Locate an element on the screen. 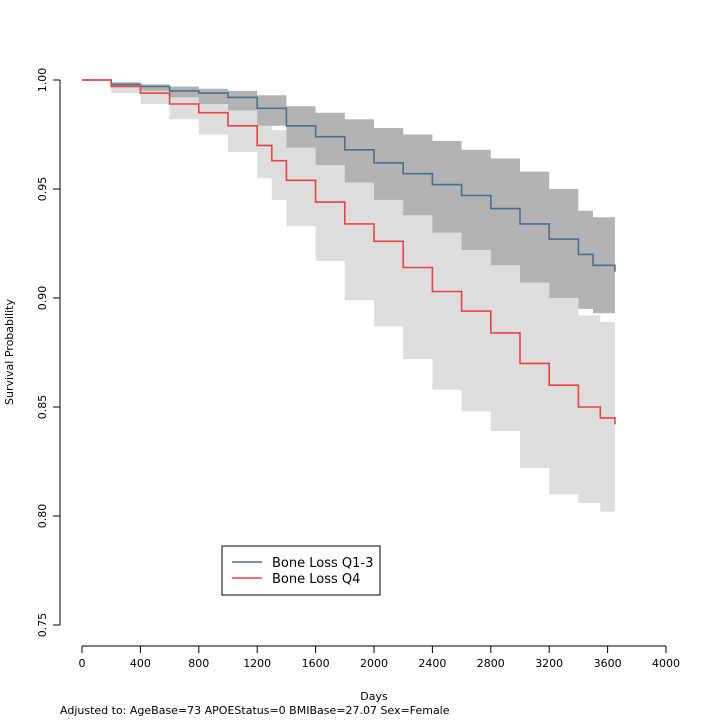 This screenshot has width=720, height=720. x-tick-label: 1200 is located at coordinates (257, 663).